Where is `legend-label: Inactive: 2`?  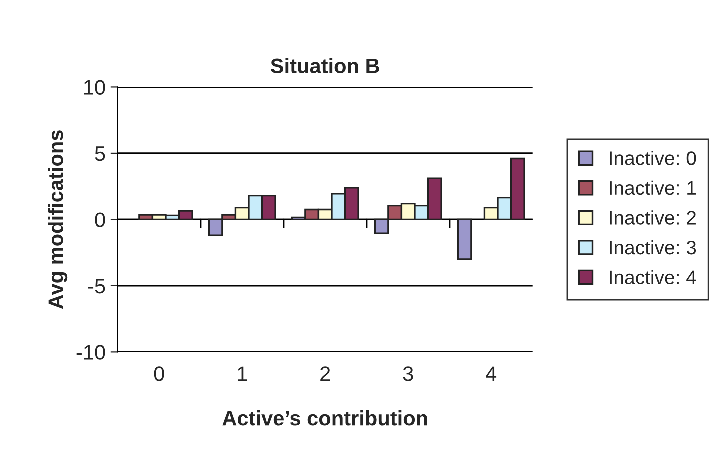
legend-label: Inactive: 2 is located at coordinates (653, 217).